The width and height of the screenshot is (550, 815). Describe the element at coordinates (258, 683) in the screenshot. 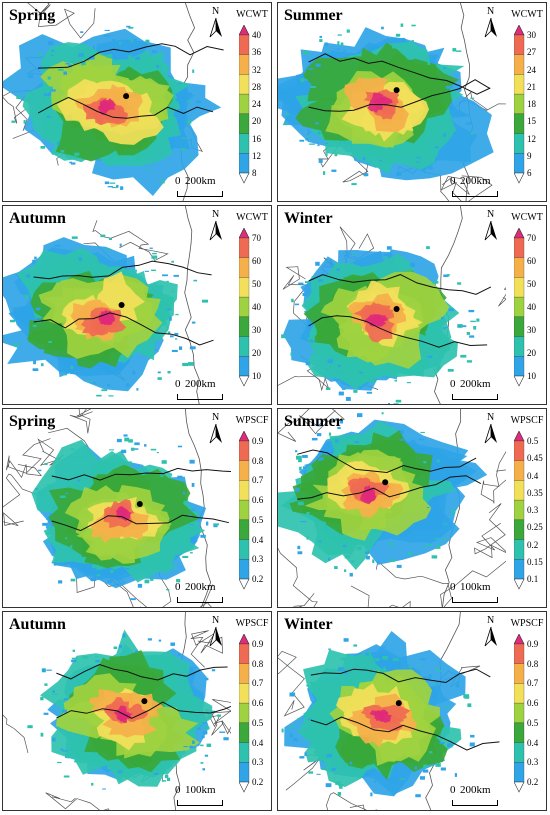

I see `legend-tick: 0.7` at that location.